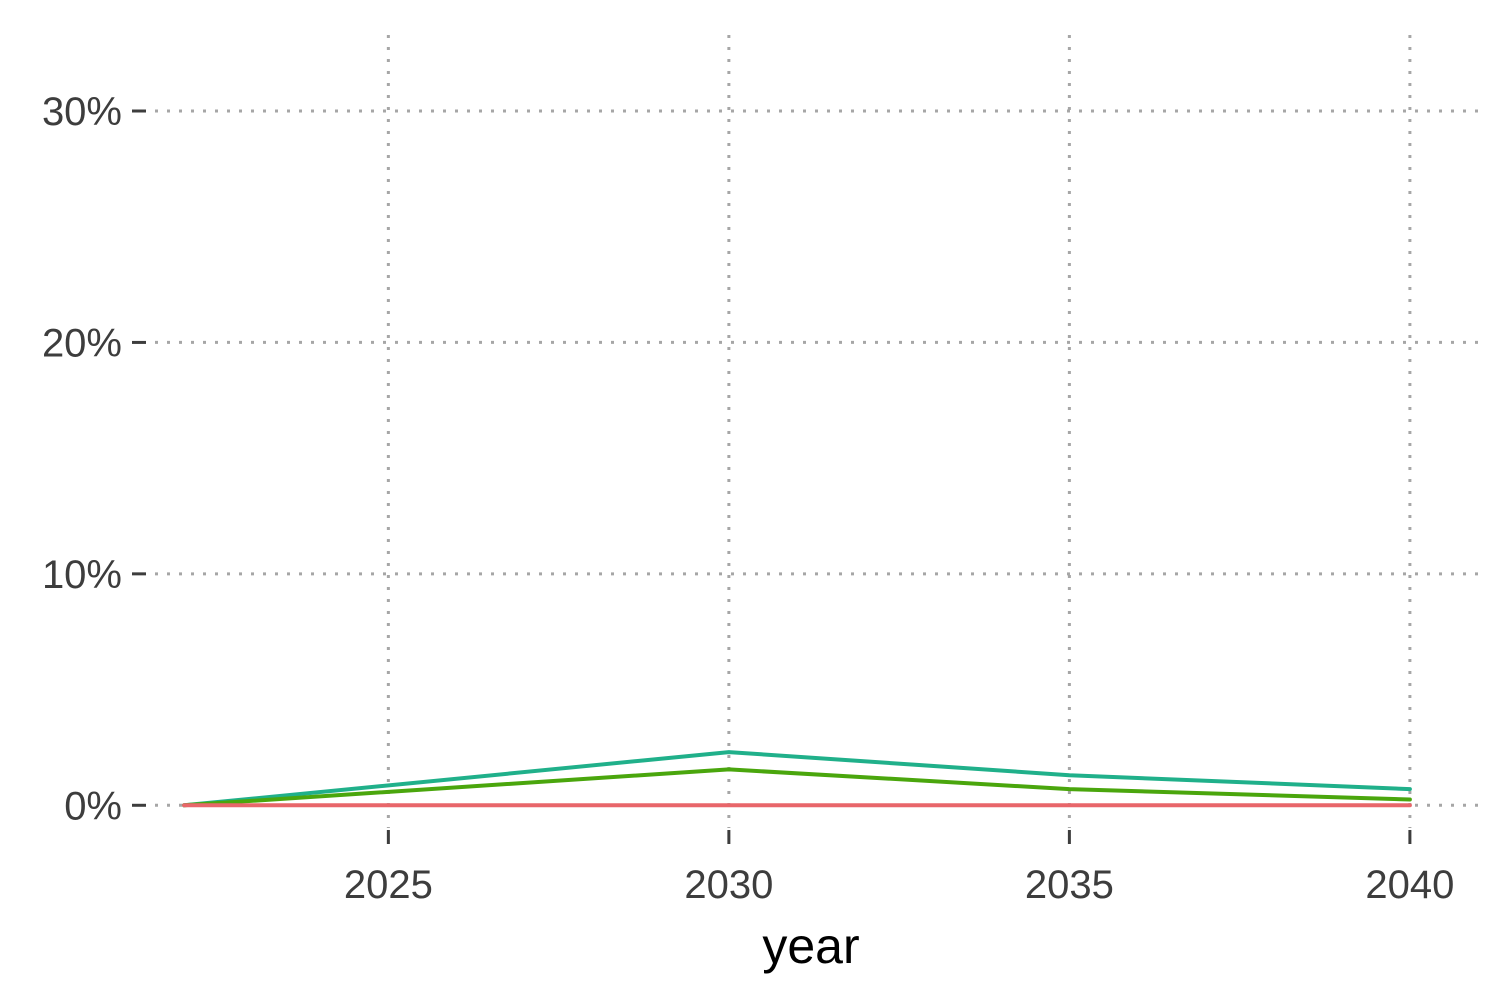 Image resolution: width=1500 pixels, height=1000 pixels. What do you see at coordinates (810, 946) in the screenshot?
I see `x-axis-title: year` at bounding box center [810, 946].